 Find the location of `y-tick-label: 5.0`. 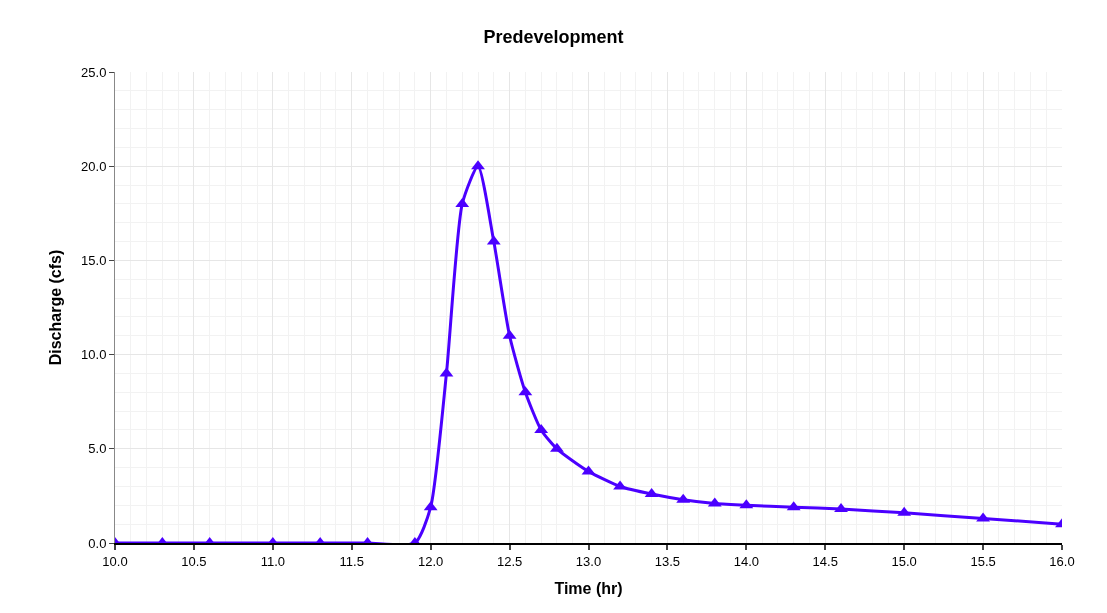

y-tick-label: 5.0 is located at coordinates (97, 449).